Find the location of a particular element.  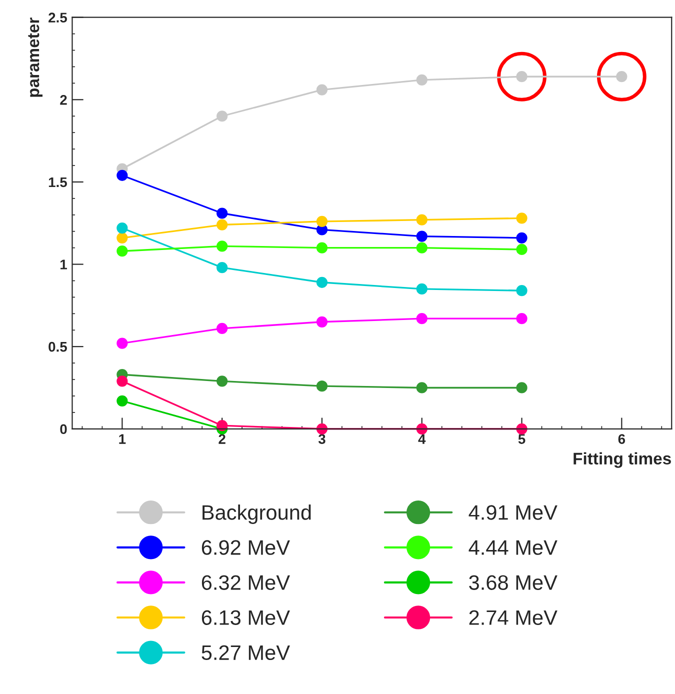

y-tick-label: 0.5 is located at coordinates (57, 347).